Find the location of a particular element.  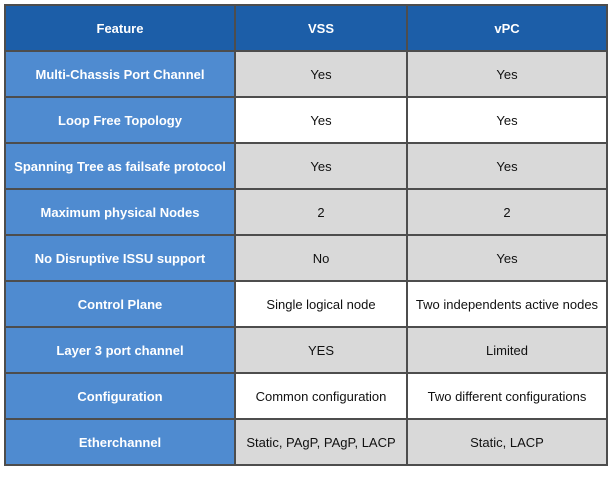

feature-cell: Loop Free Topology is located at coordinates (120, 120).